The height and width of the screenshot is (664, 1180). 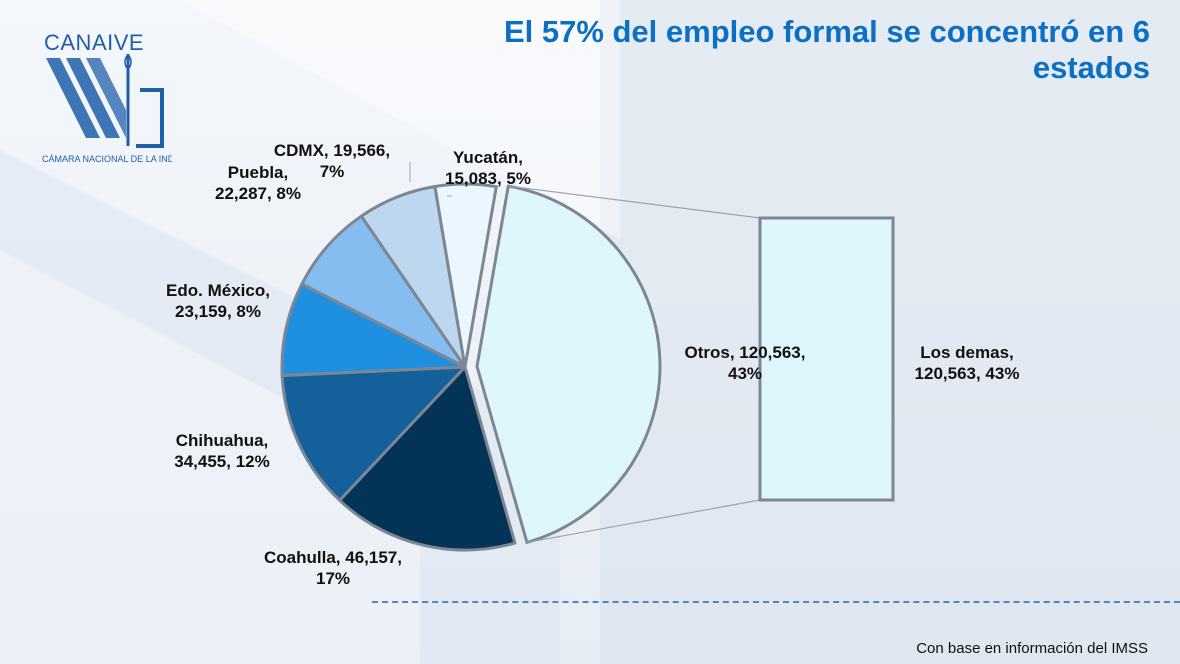 I want to click on pie-slice-edo-m-xico, so click(x=373, y=330).